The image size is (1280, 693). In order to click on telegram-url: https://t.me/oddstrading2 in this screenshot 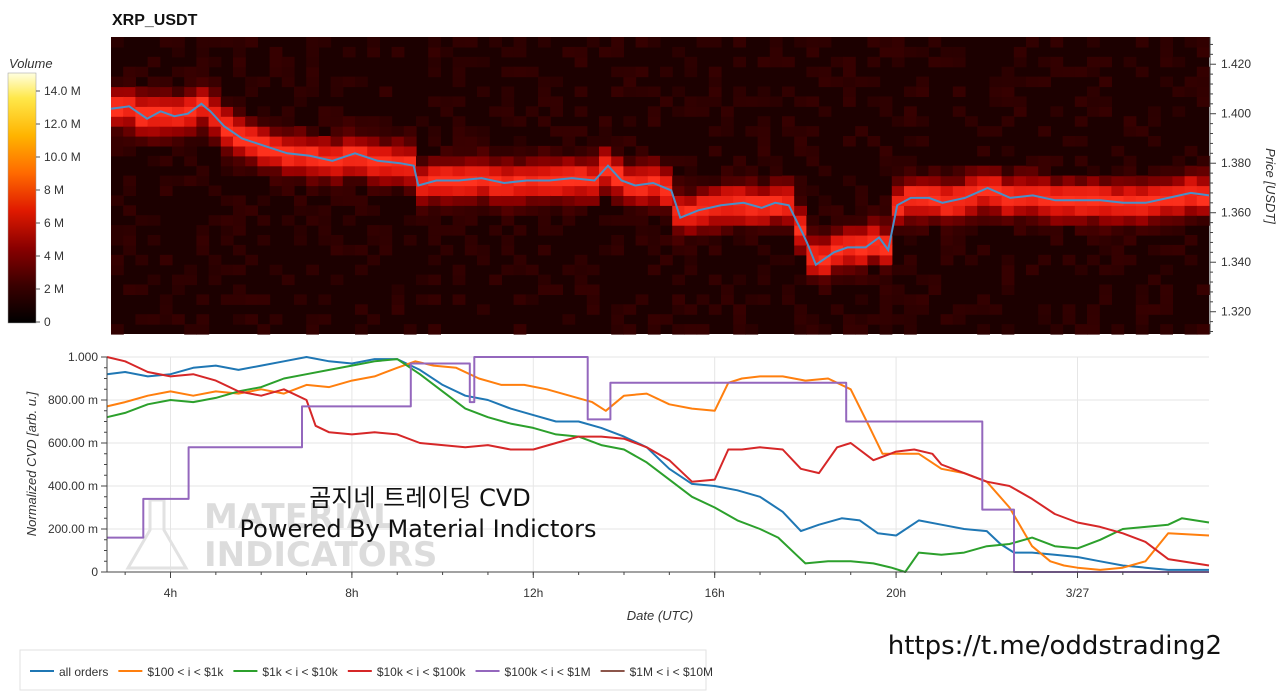, I will do `click(1055, 646)`.